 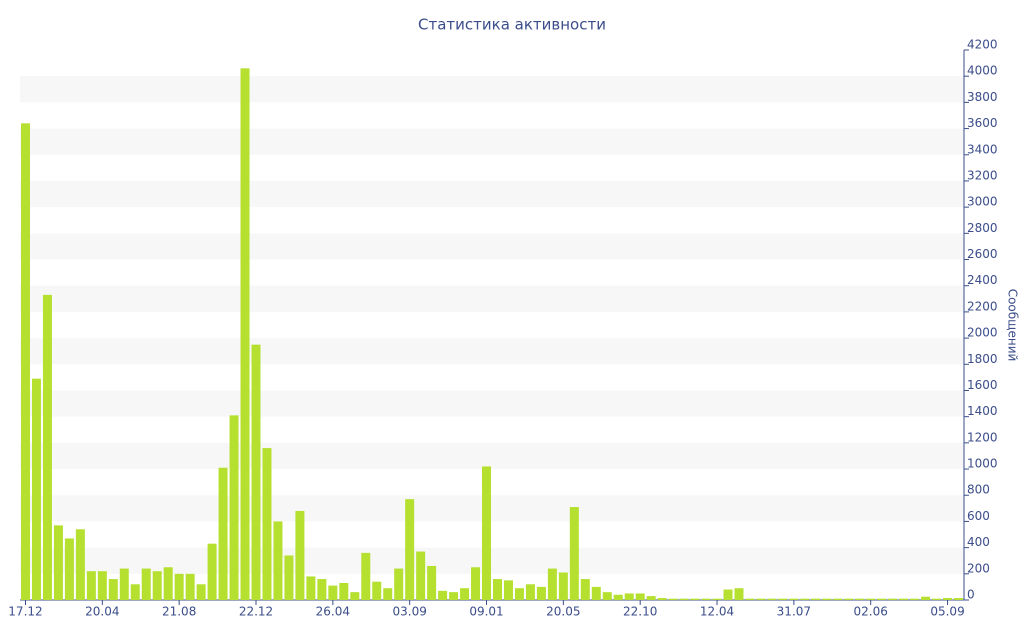 What do you see at coordinates (982, 411) in the screenshot?
I see `y-tick-label: 1400` at bounding box center [982, 411].